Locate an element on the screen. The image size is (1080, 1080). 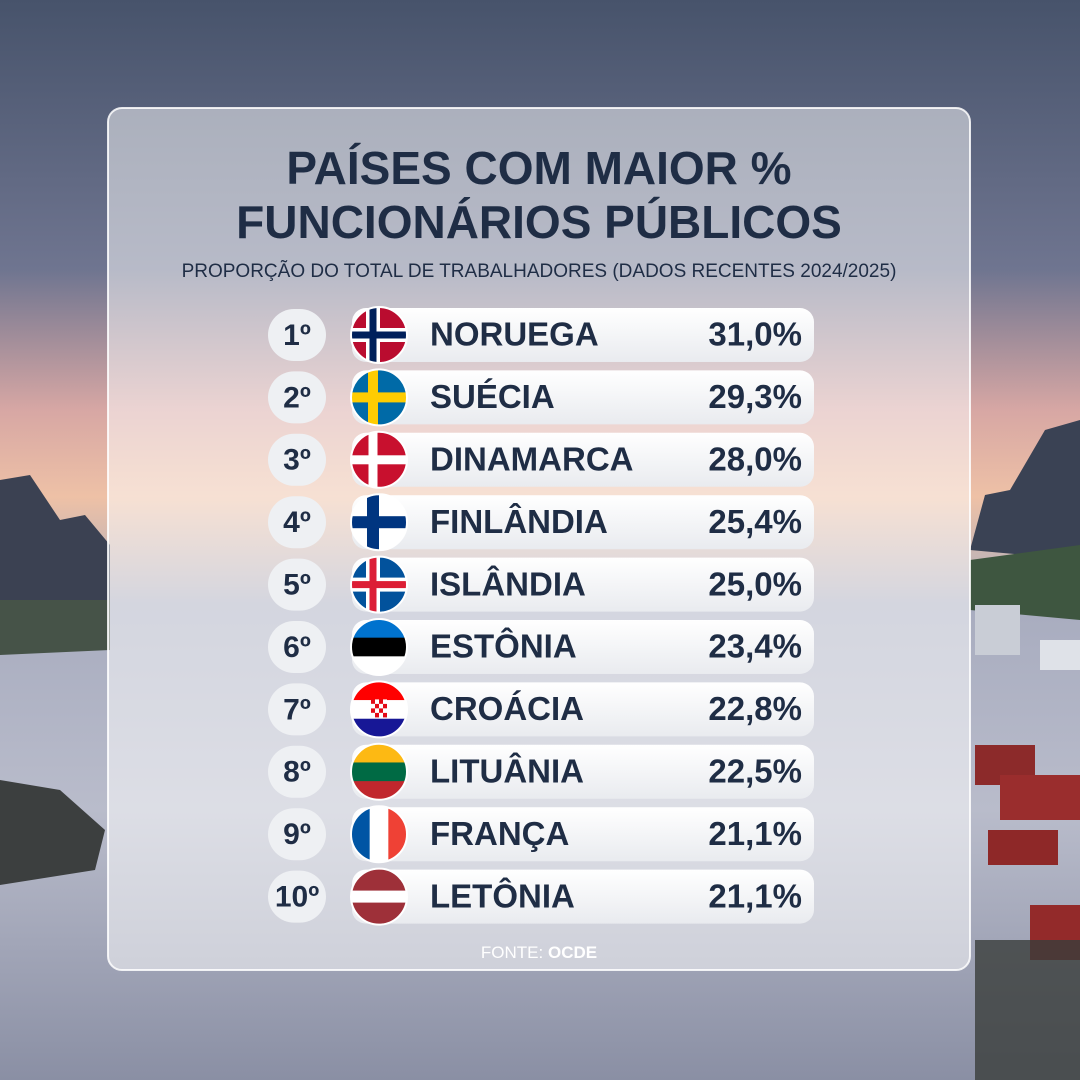
rank: 3º is located at coordinates (297, 460).